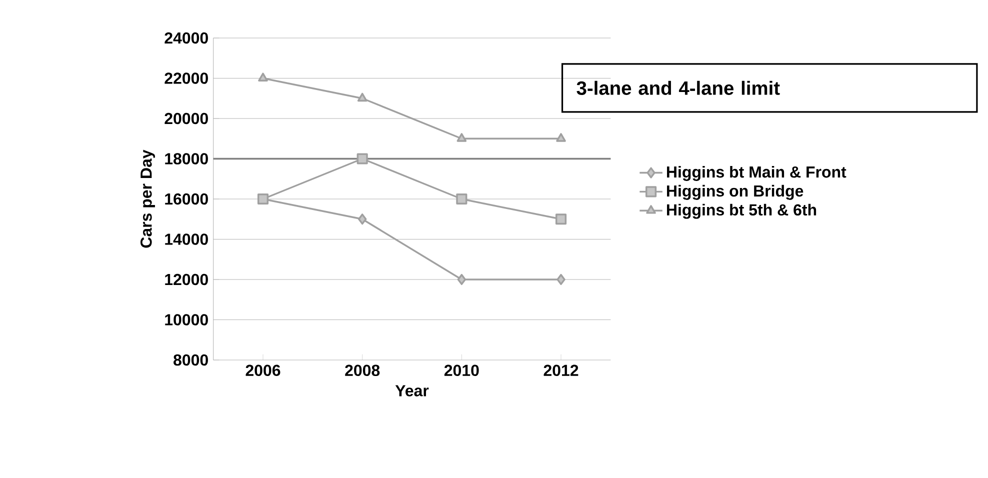 This screenshot has height=478, width=988. What do you see at coordinates (362, 370) in the screenshot?
I see `x-tick-label: 2008` at bounding box center [362, 370].